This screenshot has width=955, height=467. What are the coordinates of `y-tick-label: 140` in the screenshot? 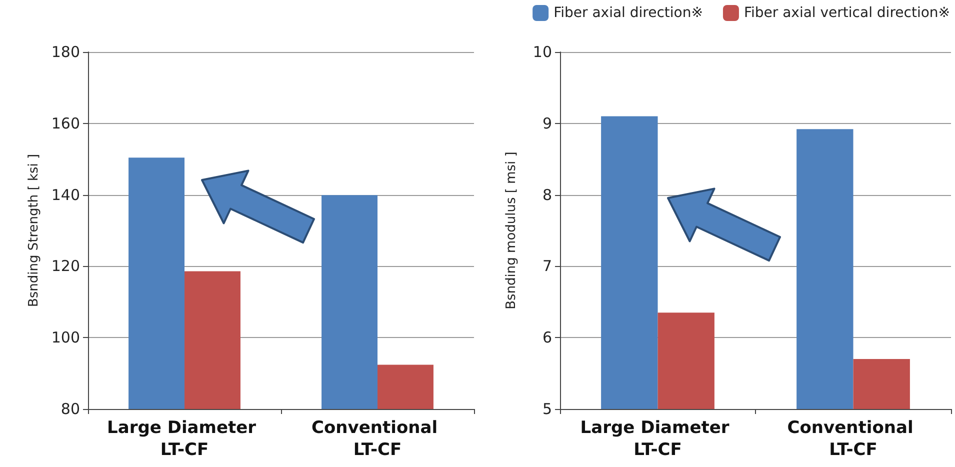 It's located at (65, 195).